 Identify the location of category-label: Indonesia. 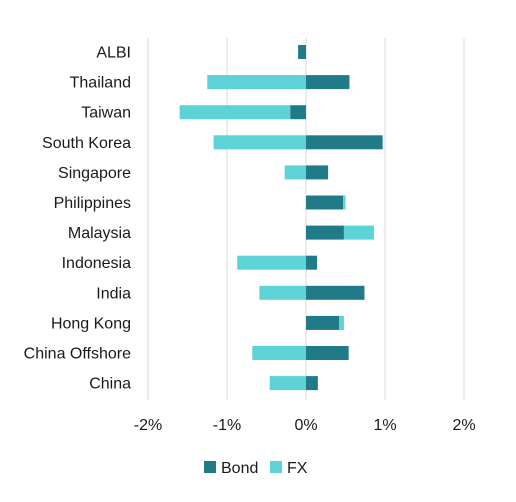
(96, 263).